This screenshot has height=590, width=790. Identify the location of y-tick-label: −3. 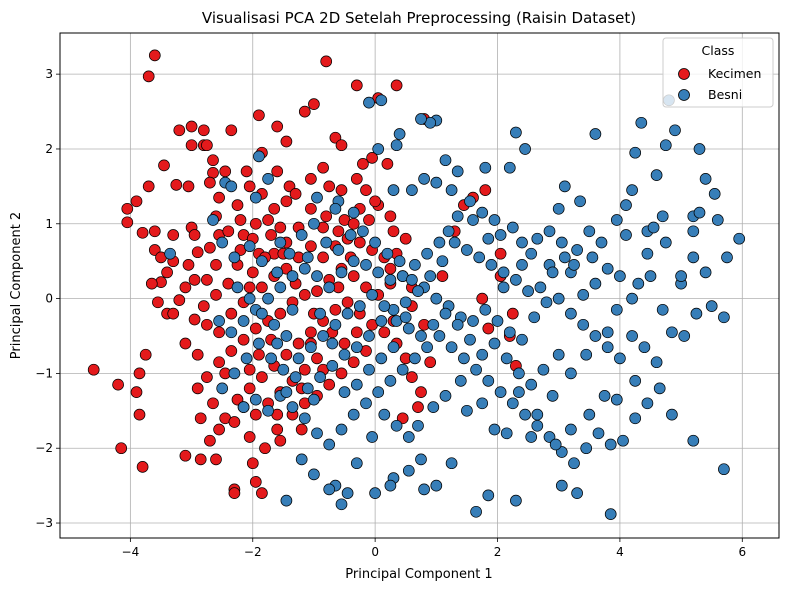
(44, 523).